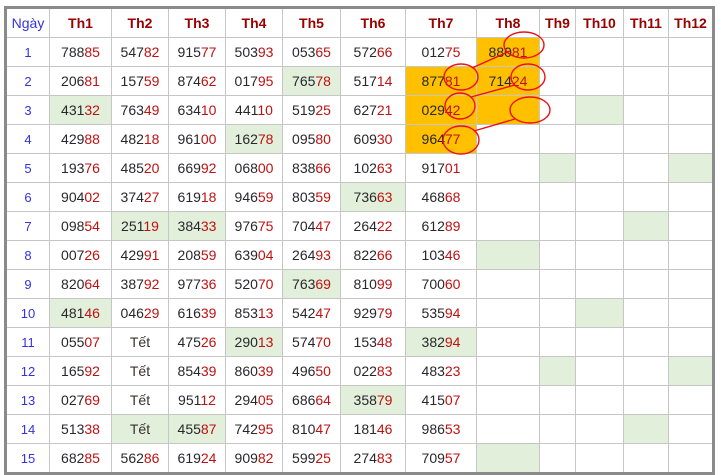 The image size is (722, 475). What do you see at coordinates (265, 313) in the screenshot?
I see `digits-last2: 13` at bounding box center [265, 313].